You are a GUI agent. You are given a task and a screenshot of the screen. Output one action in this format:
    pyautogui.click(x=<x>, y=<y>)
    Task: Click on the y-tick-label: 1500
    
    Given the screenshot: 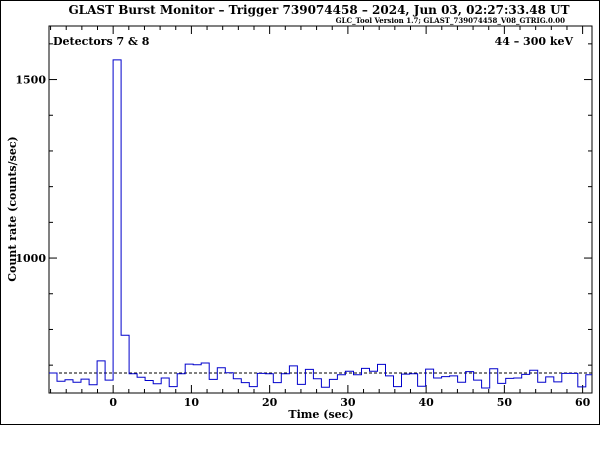 What is the action you would take?
    pyautogui.click(x=30, y=80)
    